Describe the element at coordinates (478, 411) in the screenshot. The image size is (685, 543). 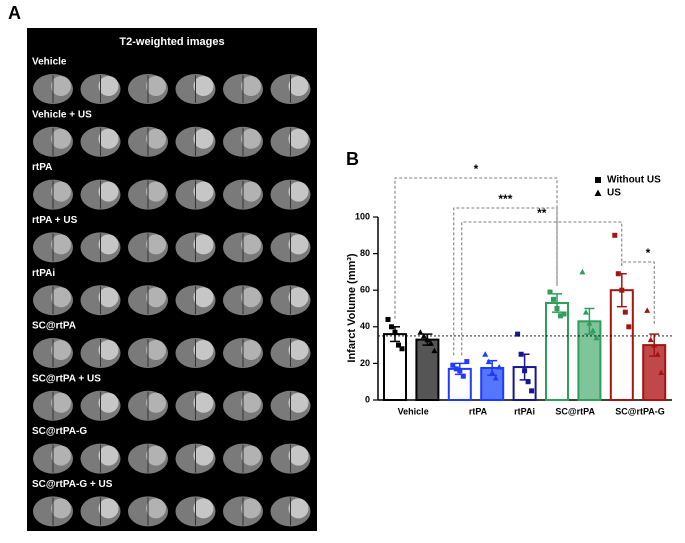
I see `x-tick-label: rtPA` at that location.